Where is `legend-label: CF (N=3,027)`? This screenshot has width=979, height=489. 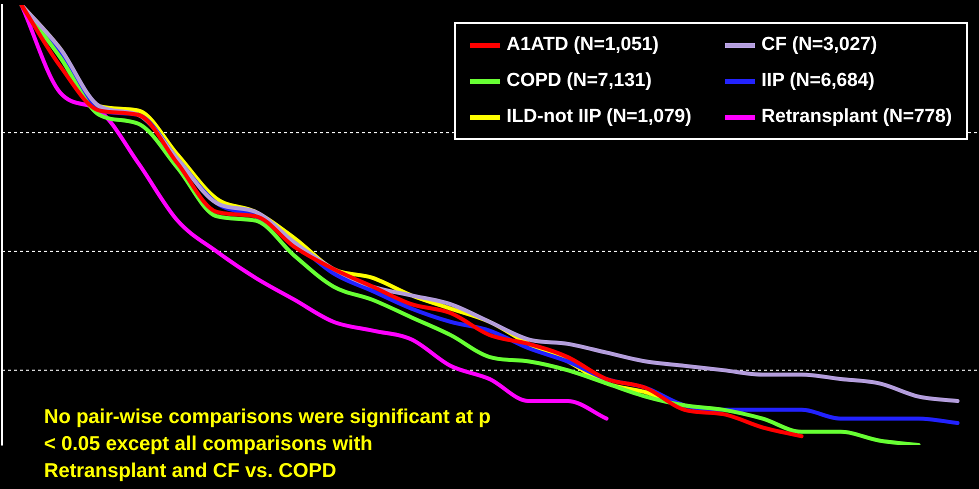 legend-label: CF (N=3,027) is located at coordinates (819, 45).